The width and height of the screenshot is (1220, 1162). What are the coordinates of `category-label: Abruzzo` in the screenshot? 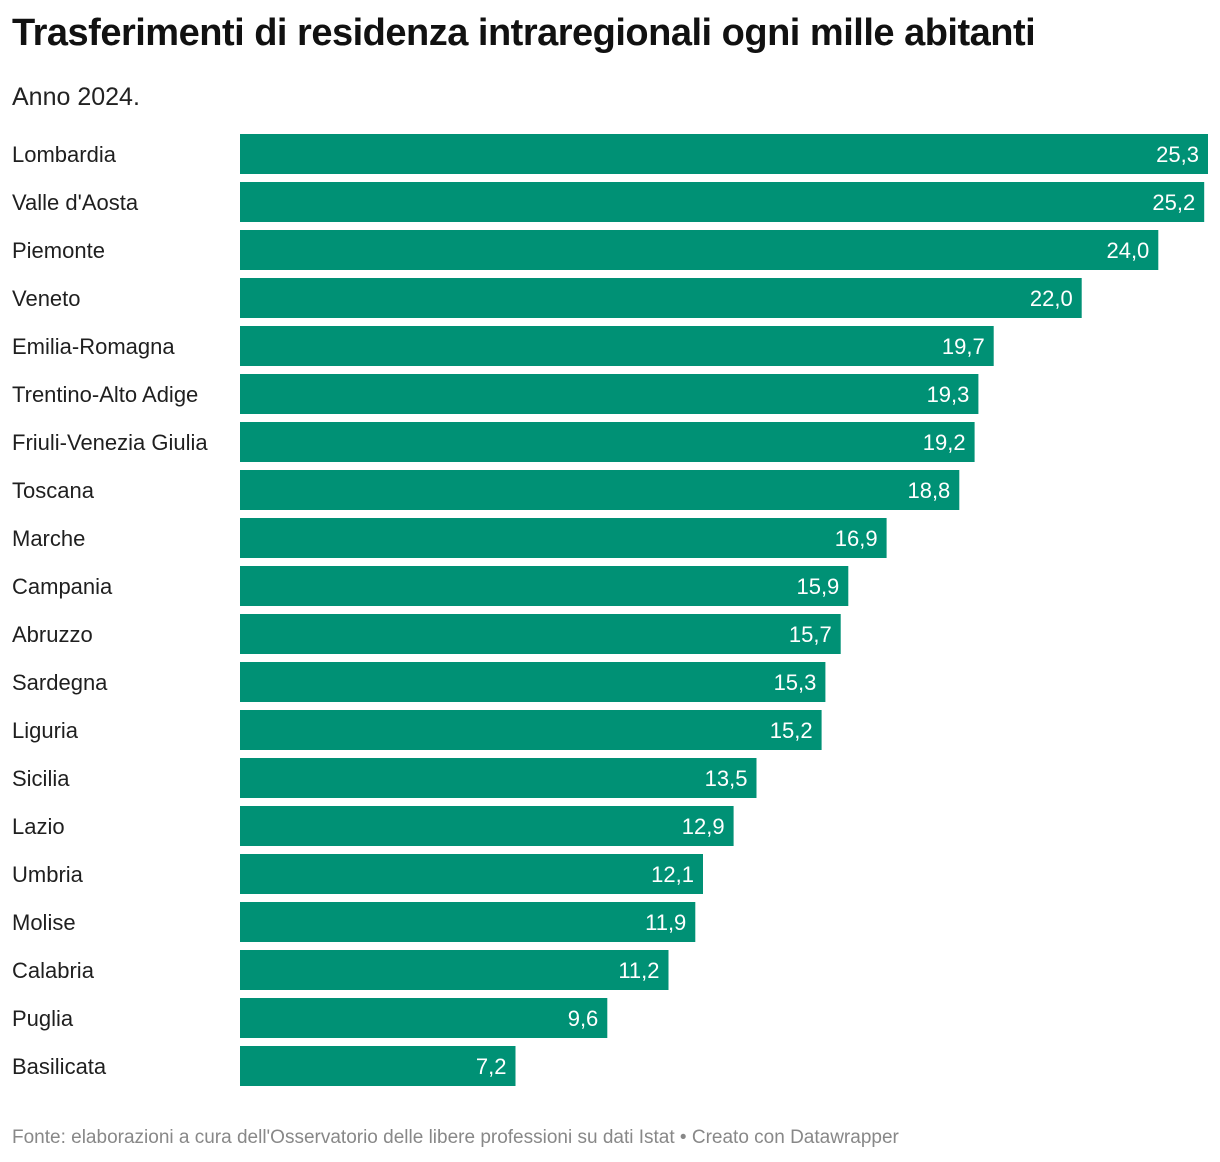 It's located at (52, 634).